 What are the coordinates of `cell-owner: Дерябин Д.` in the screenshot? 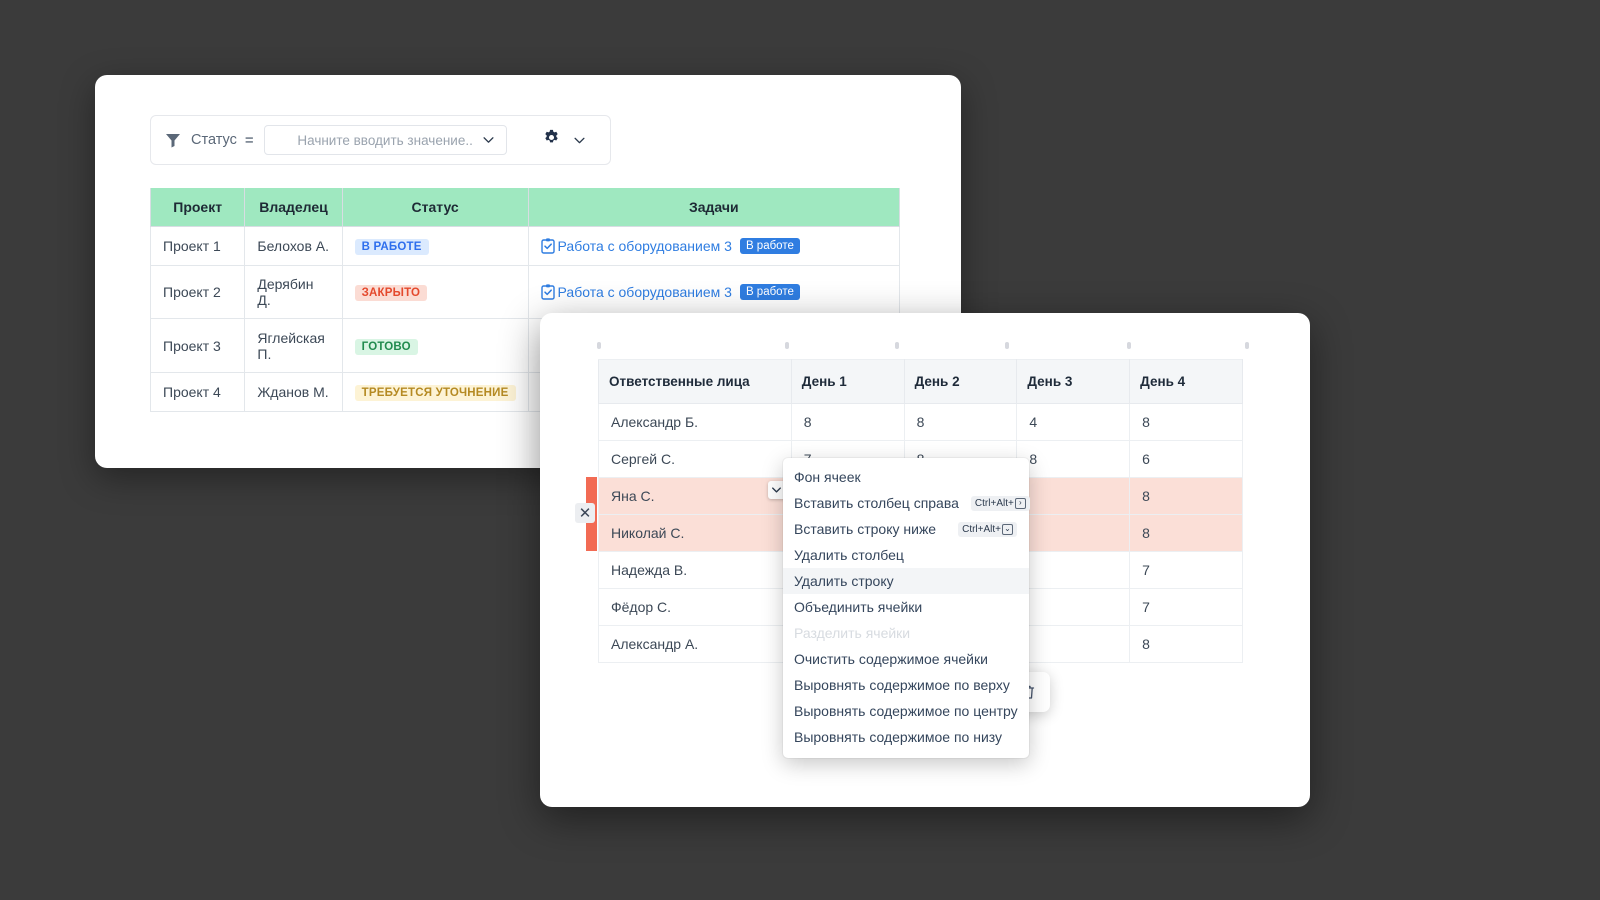 It's located at (293, 292).